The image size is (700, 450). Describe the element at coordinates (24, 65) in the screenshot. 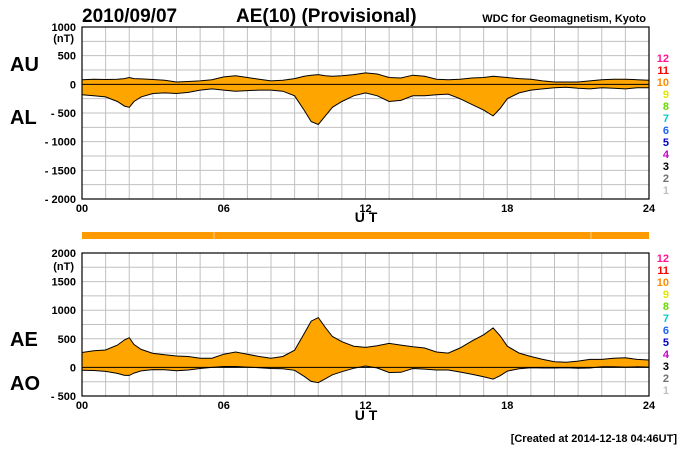

I see `au-series-label: AU` at that location.